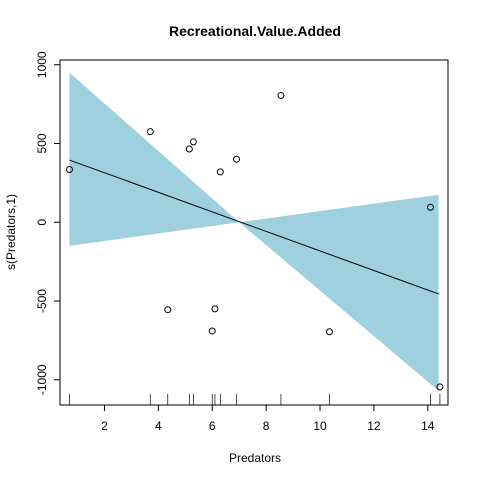  I want to click on x-tick-label: 12, so click(374, 426).